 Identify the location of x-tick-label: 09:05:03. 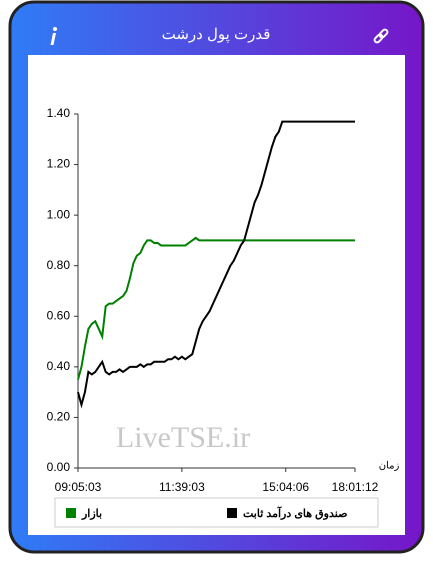
(78, 487).